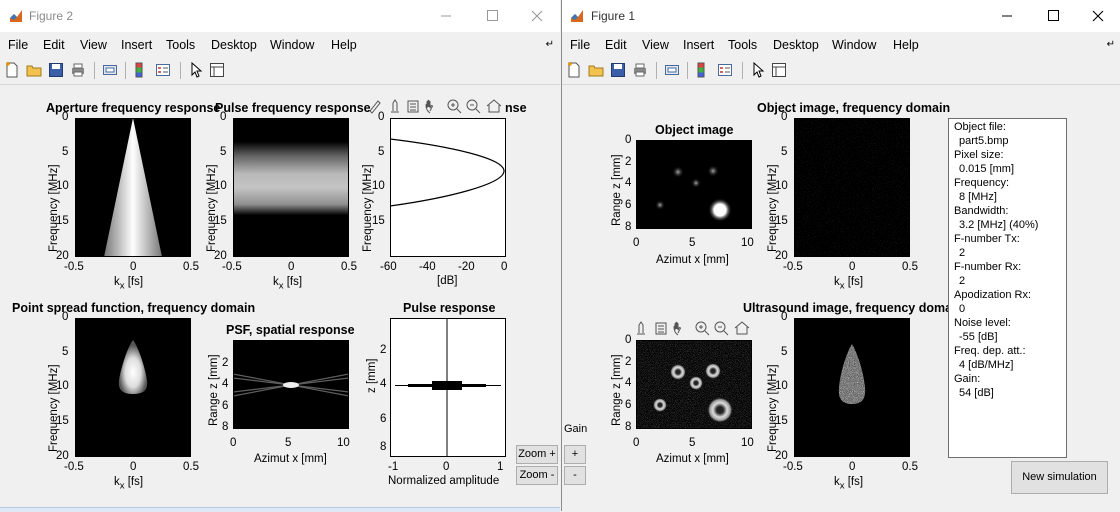  What do you see at coordinates (694, 384) in the screenshot?
I see `ultrasound-image-plot` at bounding box center [694, 384].